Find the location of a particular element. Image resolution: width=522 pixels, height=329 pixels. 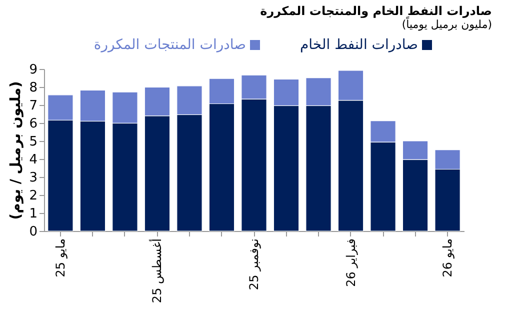

text: صادرات النفط الخام is located at coordinates (359, 45).